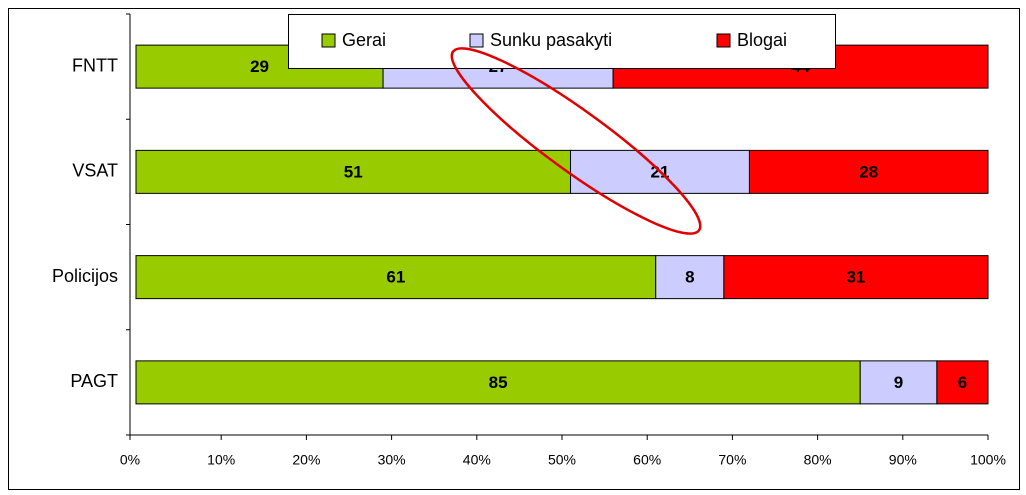 This screenshot has width=1026, height=495. I want to click on legend-label: Blogai, so click(762, 40).